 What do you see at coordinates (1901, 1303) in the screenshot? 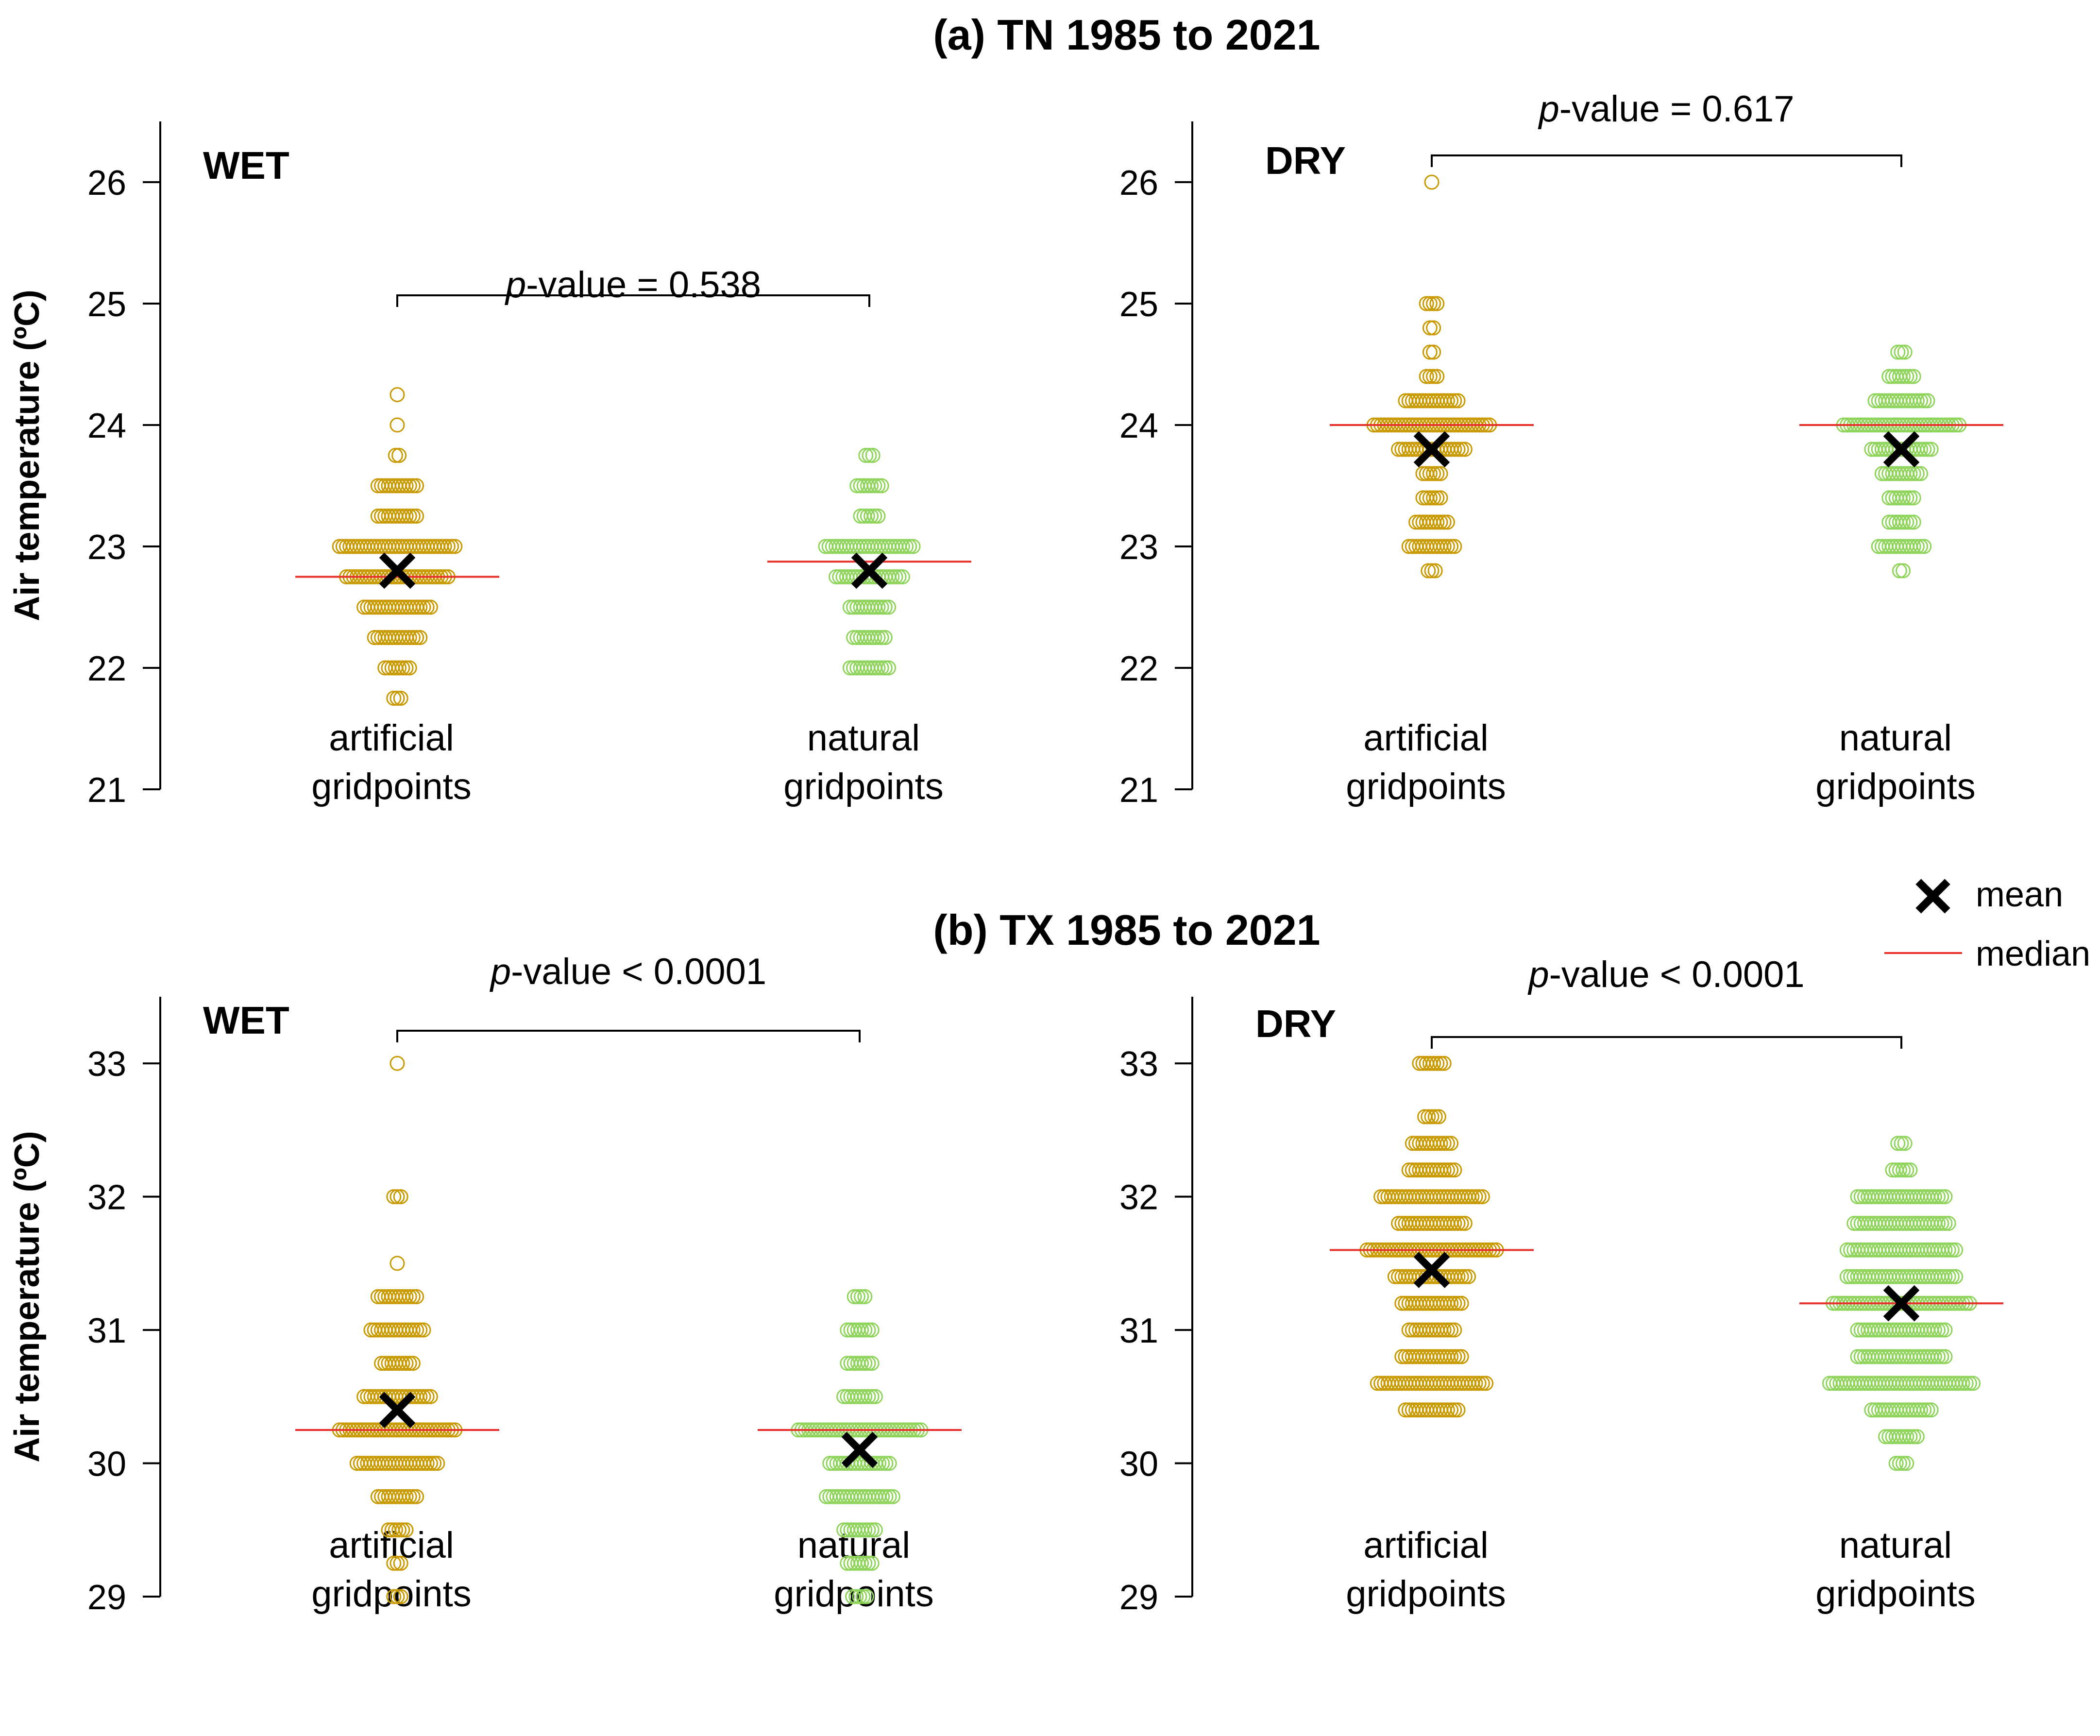
I see `series-natural` at bounding box center [1901, 1303].